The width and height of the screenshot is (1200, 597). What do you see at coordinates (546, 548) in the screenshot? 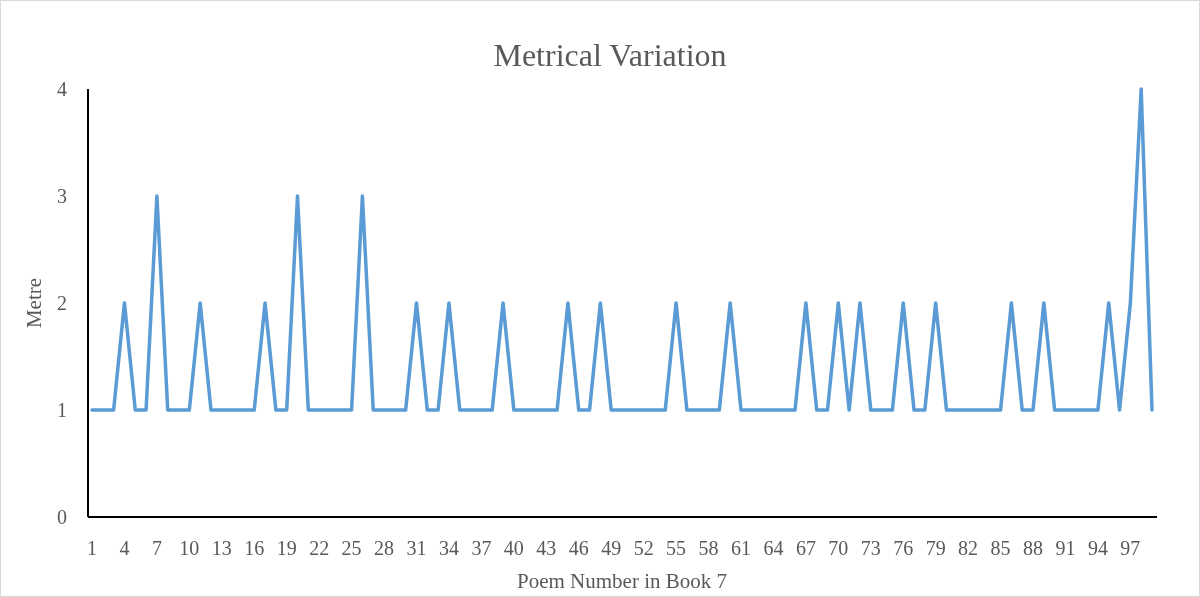
I see `x-tick-label: 43` at bounding box center [546, 548].